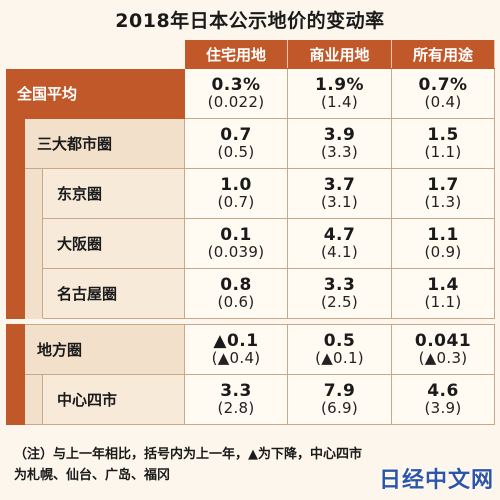 The image size is (500, 500). Describe the element at coordinates (92, 475) in the screenshot. I see `footnote-line: 为札幌、仙台、广岛、福冈` at that location.